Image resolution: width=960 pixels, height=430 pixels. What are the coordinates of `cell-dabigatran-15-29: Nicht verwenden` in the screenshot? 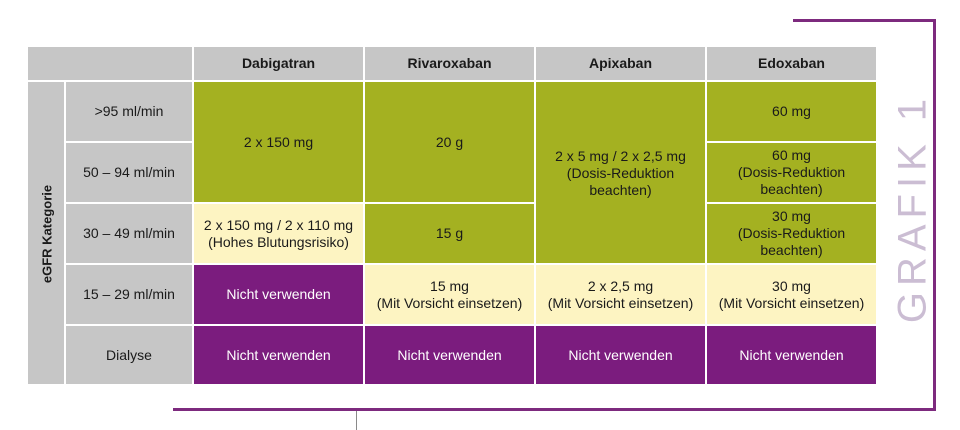 It's located at (278, 294).